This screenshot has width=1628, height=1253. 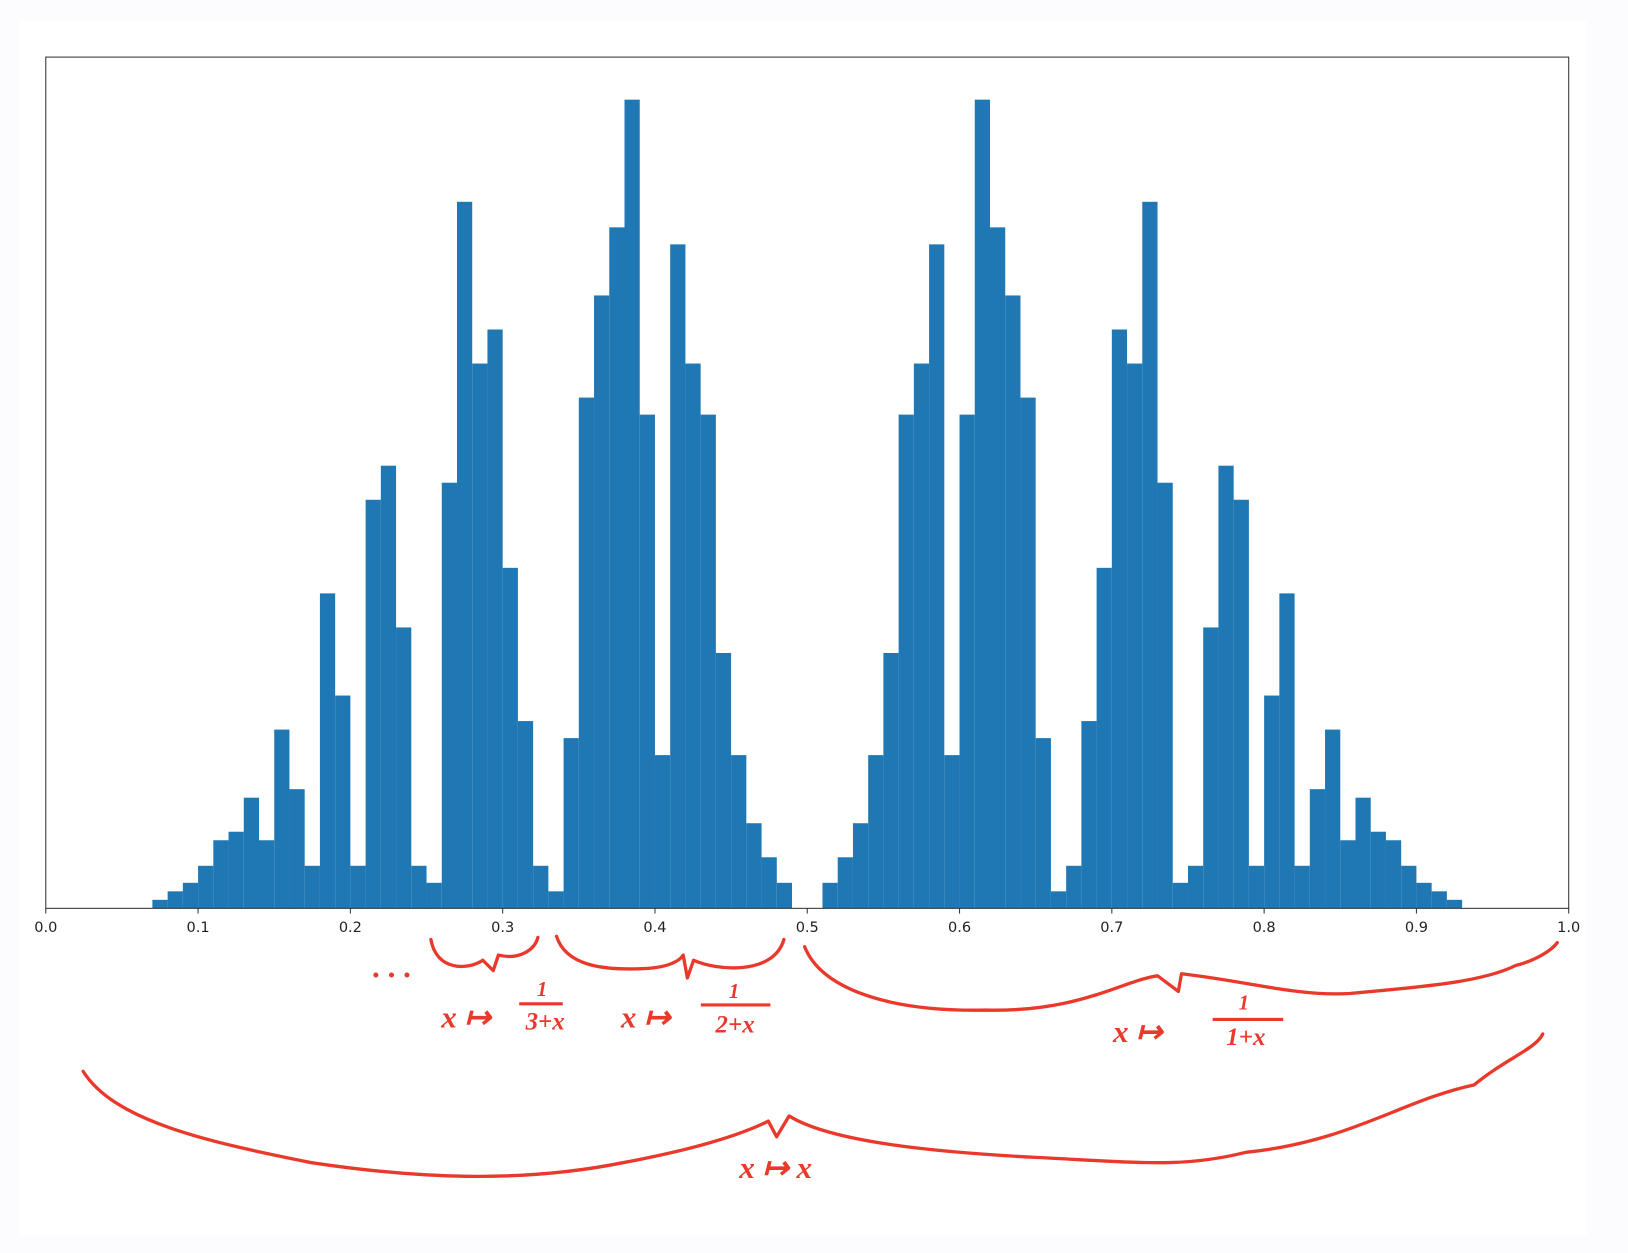 What do you see at coordinates (654, 928) in the screenshot?
I see `x-tick-label: 0.4` at bounding box center [654, 928].